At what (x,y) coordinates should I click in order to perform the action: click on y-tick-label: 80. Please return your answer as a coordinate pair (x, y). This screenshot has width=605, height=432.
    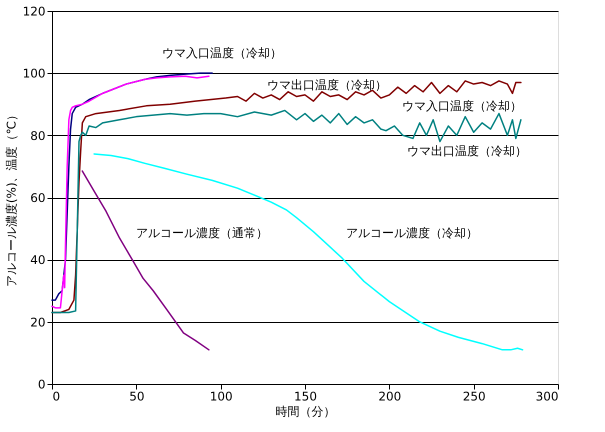
    Looking at the image, I should click on (38, 135).